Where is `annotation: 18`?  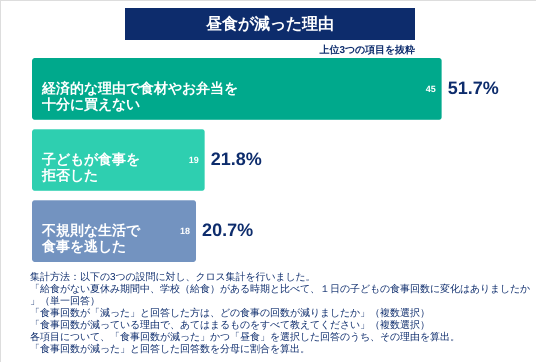 annotation: 18 is located at coordinates (185, 231).